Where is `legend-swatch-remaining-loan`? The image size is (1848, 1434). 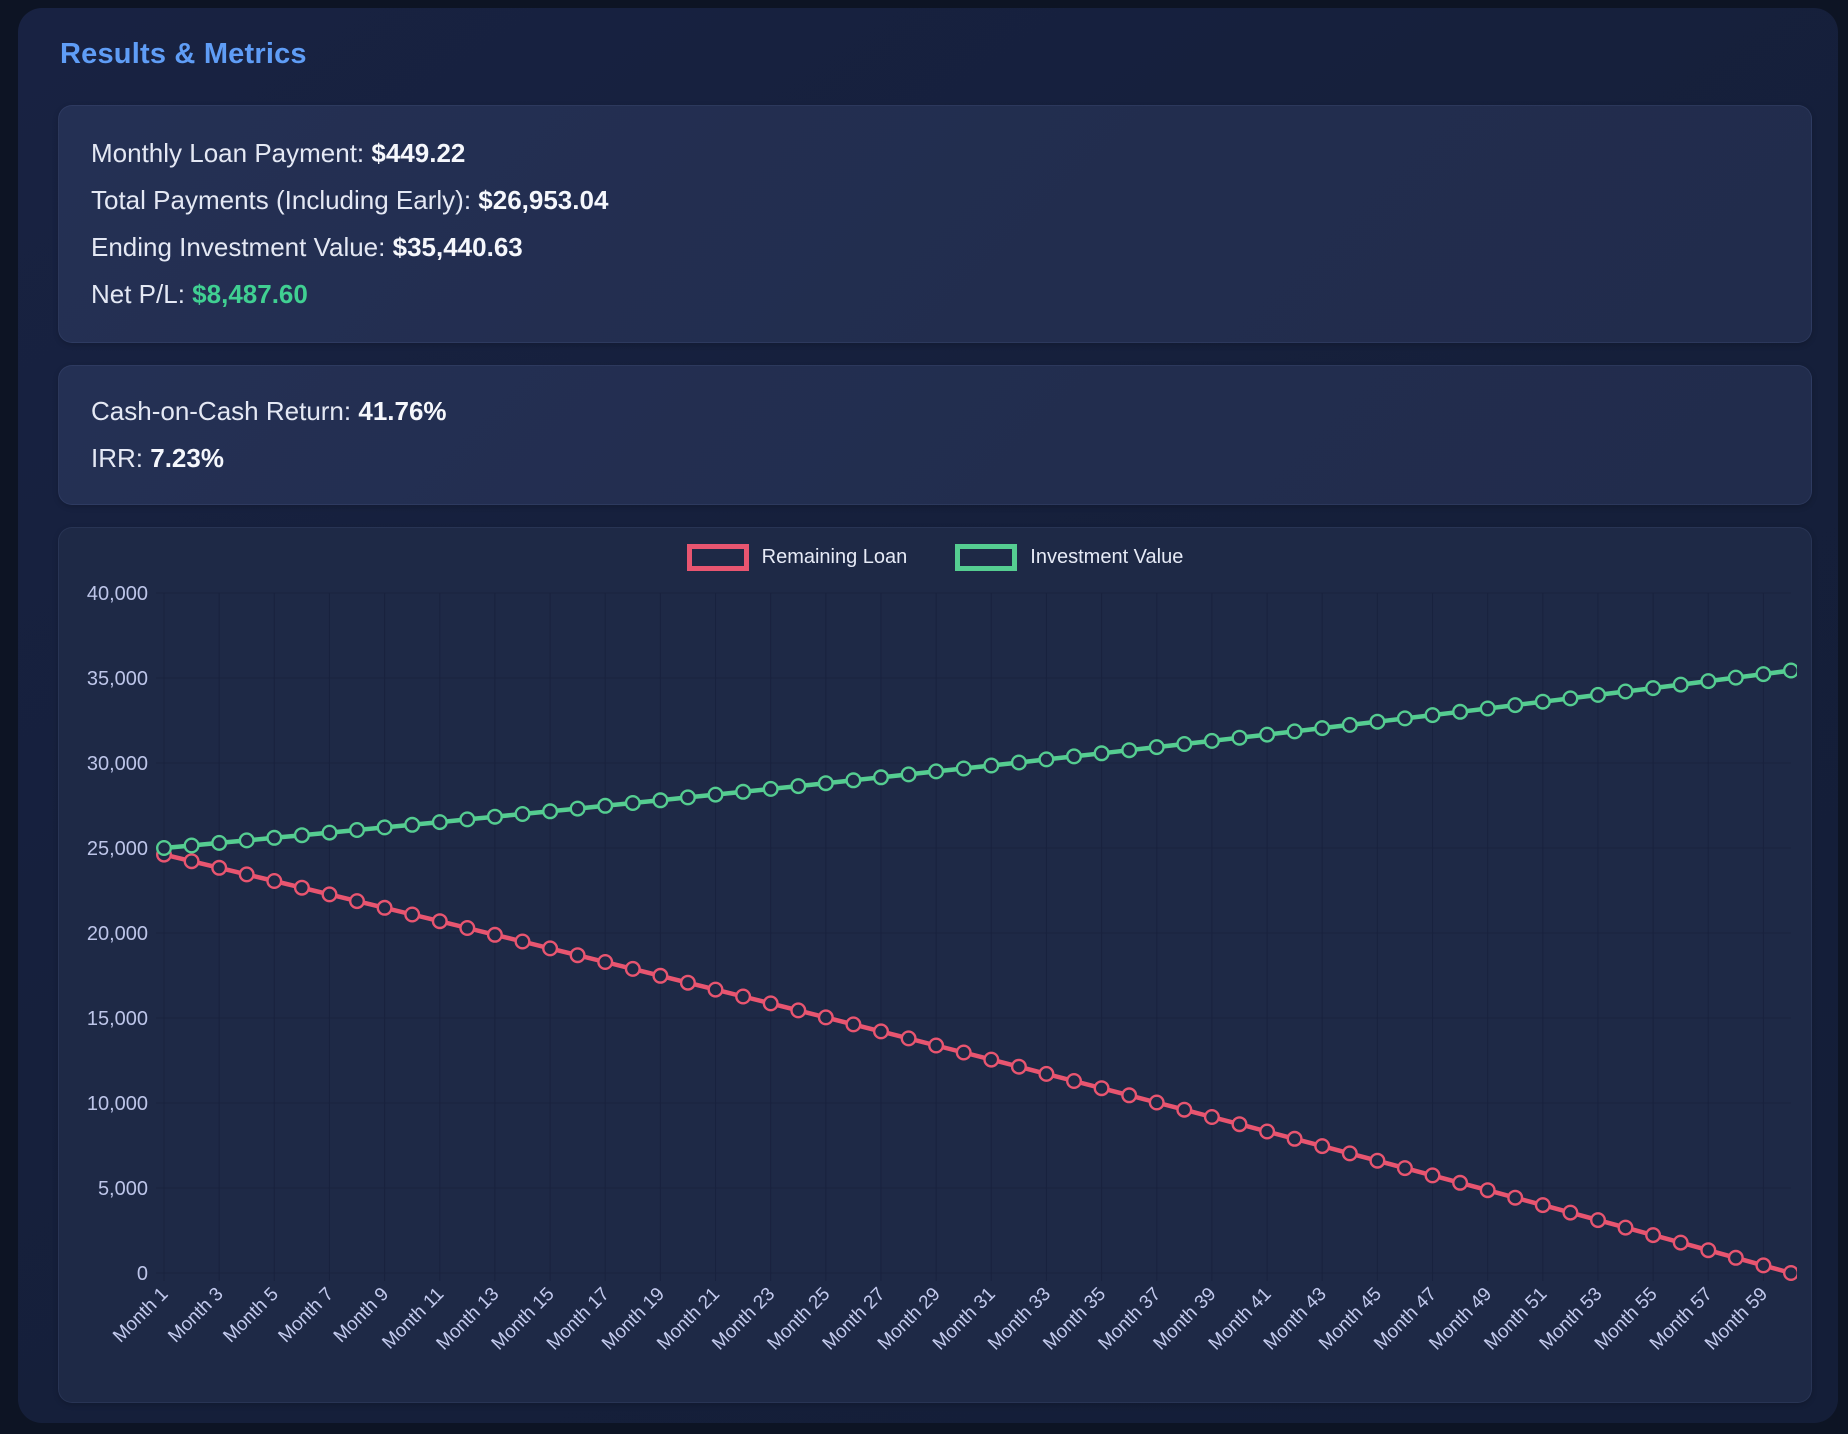
legend-swatch-remaining-loan is located at coordinates (717, 557).